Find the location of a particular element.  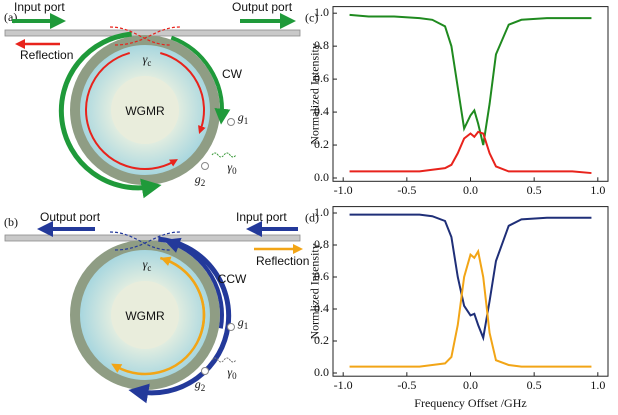

panel-label: (c) is located at coordinates (311, 17).